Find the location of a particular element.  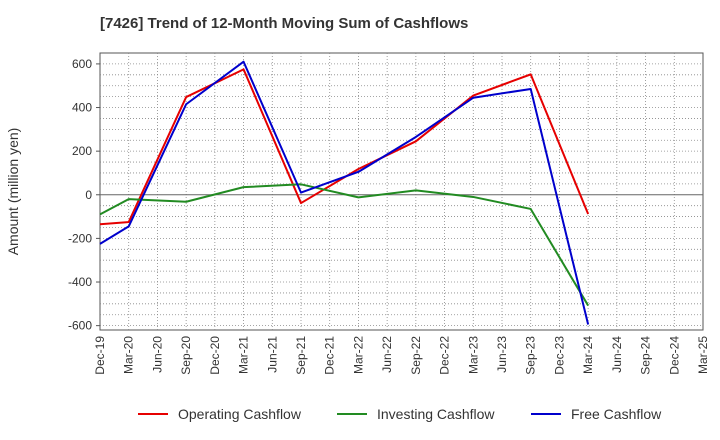

y-tick-label: 600 is located at coordinates (82, 64).